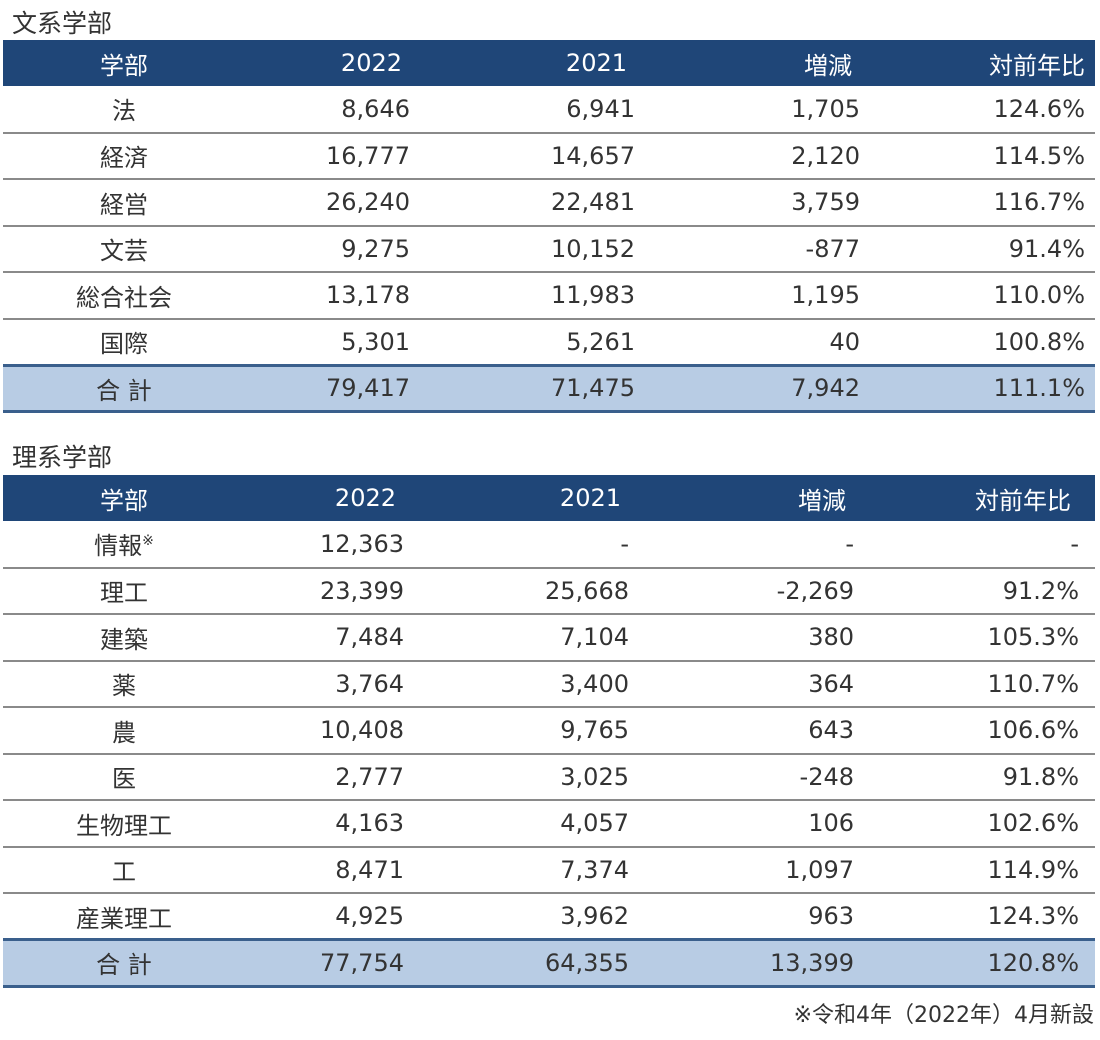 This screenshot has width=1100, height=1040. I want to click on cell-text: 40, so click(844, 341).